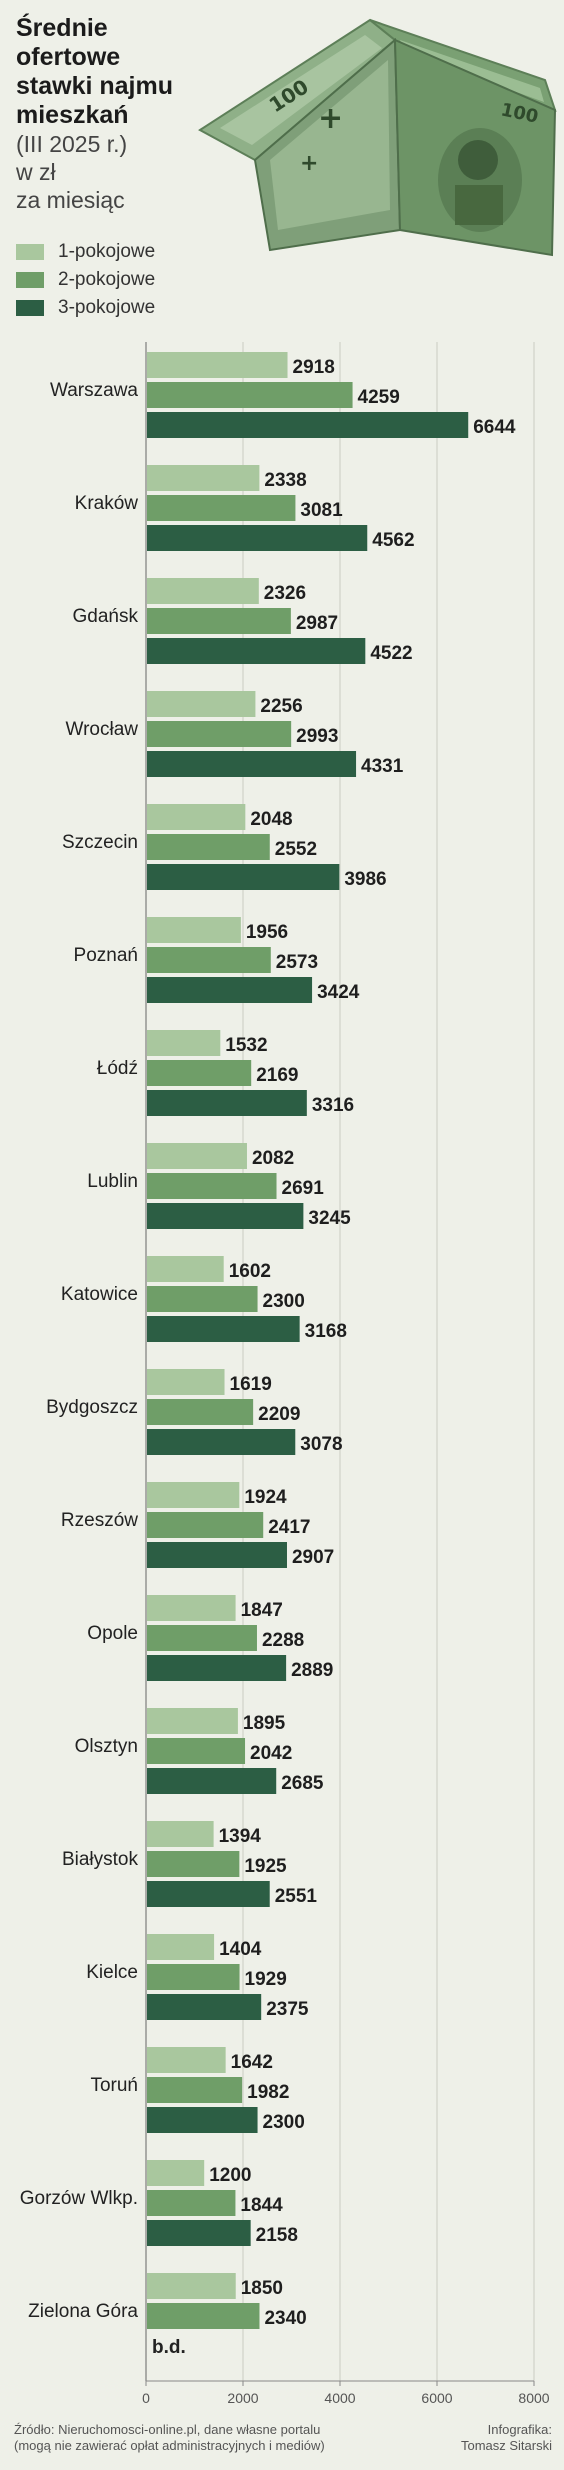 The height and width of the screenshot is (2470, 564). What do you see at coordinates (107, 279) in the screenshot?
I see `legend-label-2: 2-pokojowe` at bounding box center [107, 279].